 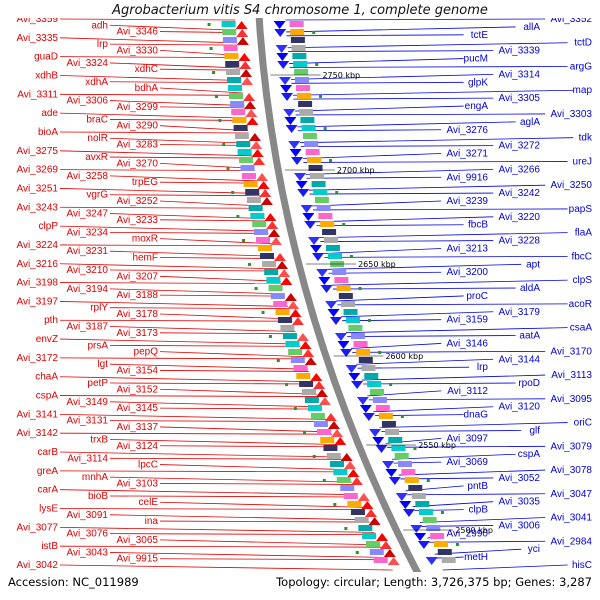 What do you see at coordinates (47, 339) in the screenshot?
I see `gene-label-left: envZ` at bounding box center [47, 339].